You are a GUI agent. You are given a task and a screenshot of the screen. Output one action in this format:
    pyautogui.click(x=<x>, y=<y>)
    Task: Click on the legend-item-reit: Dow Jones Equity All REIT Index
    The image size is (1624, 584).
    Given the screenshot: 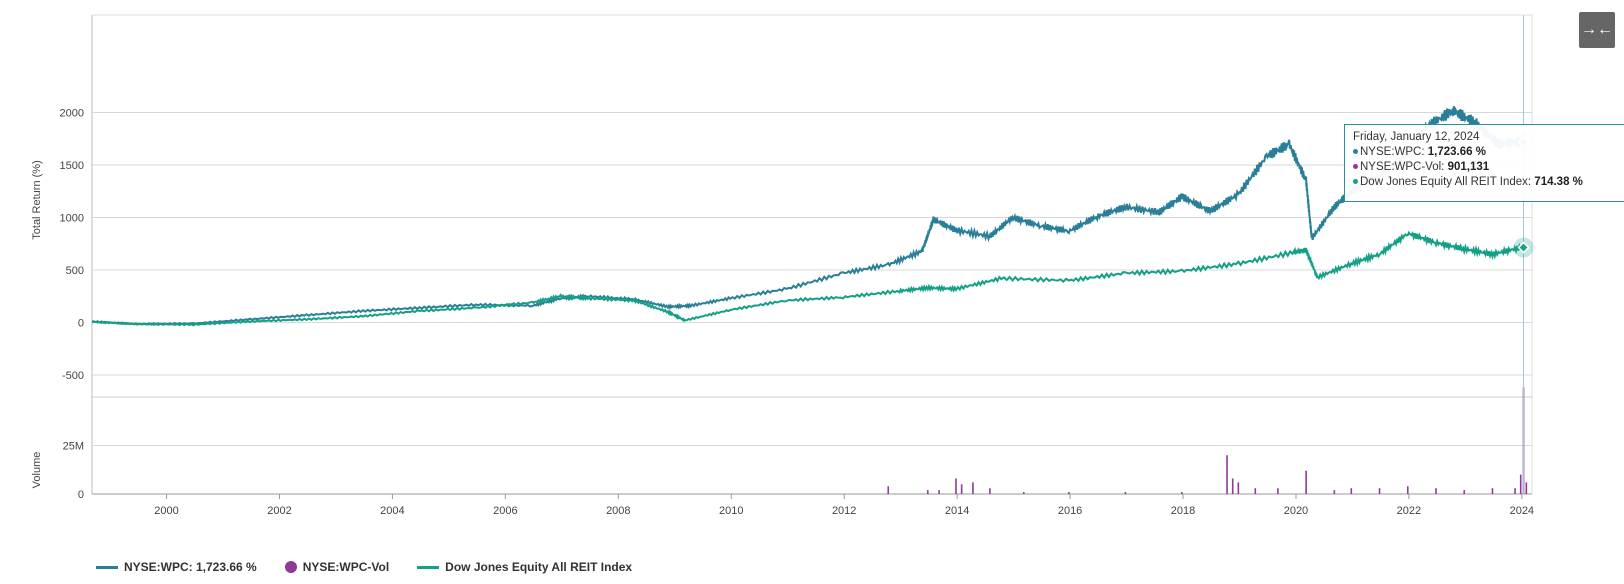 What is the action you would take?
    pyautogui.click(x=524, y=567)
    